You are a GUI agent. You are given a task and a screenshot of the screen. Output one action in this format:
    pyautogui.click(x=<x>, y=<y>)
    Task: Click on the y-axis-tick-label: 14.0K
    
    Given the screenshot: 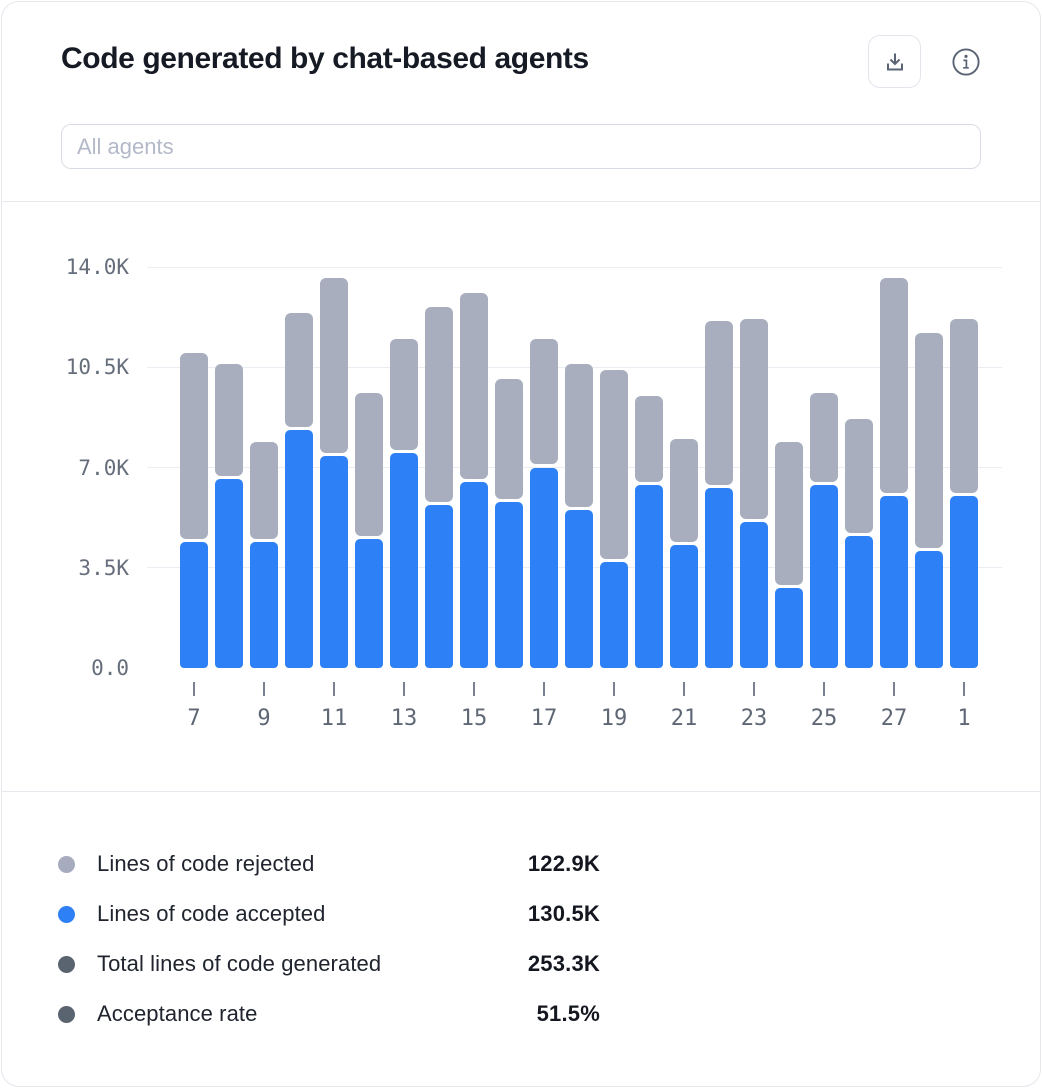 What is the action you would take?
    pyautogui.click(x=97, y=267)
    